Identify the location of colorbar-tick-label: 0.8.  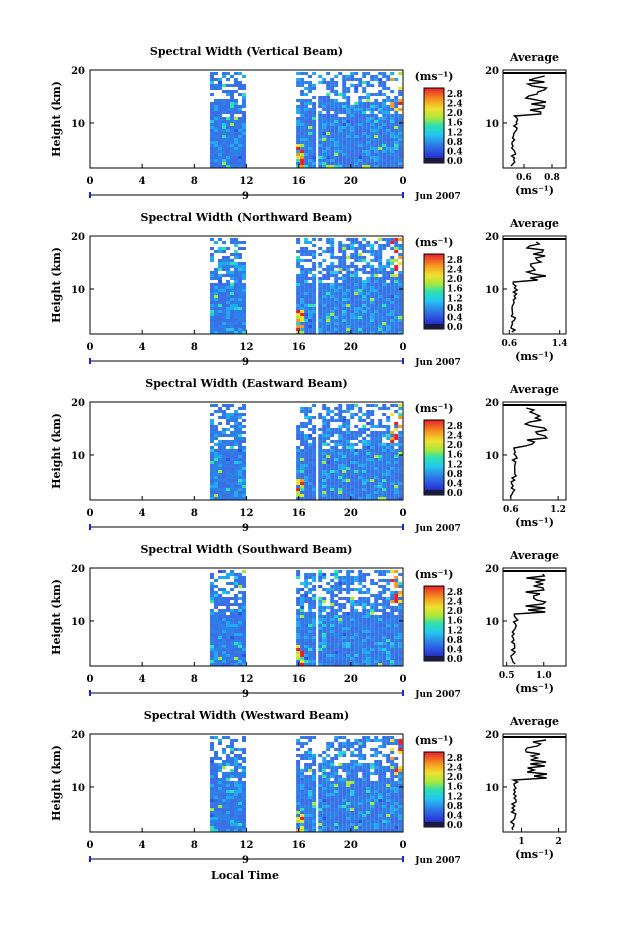
(455, 143).